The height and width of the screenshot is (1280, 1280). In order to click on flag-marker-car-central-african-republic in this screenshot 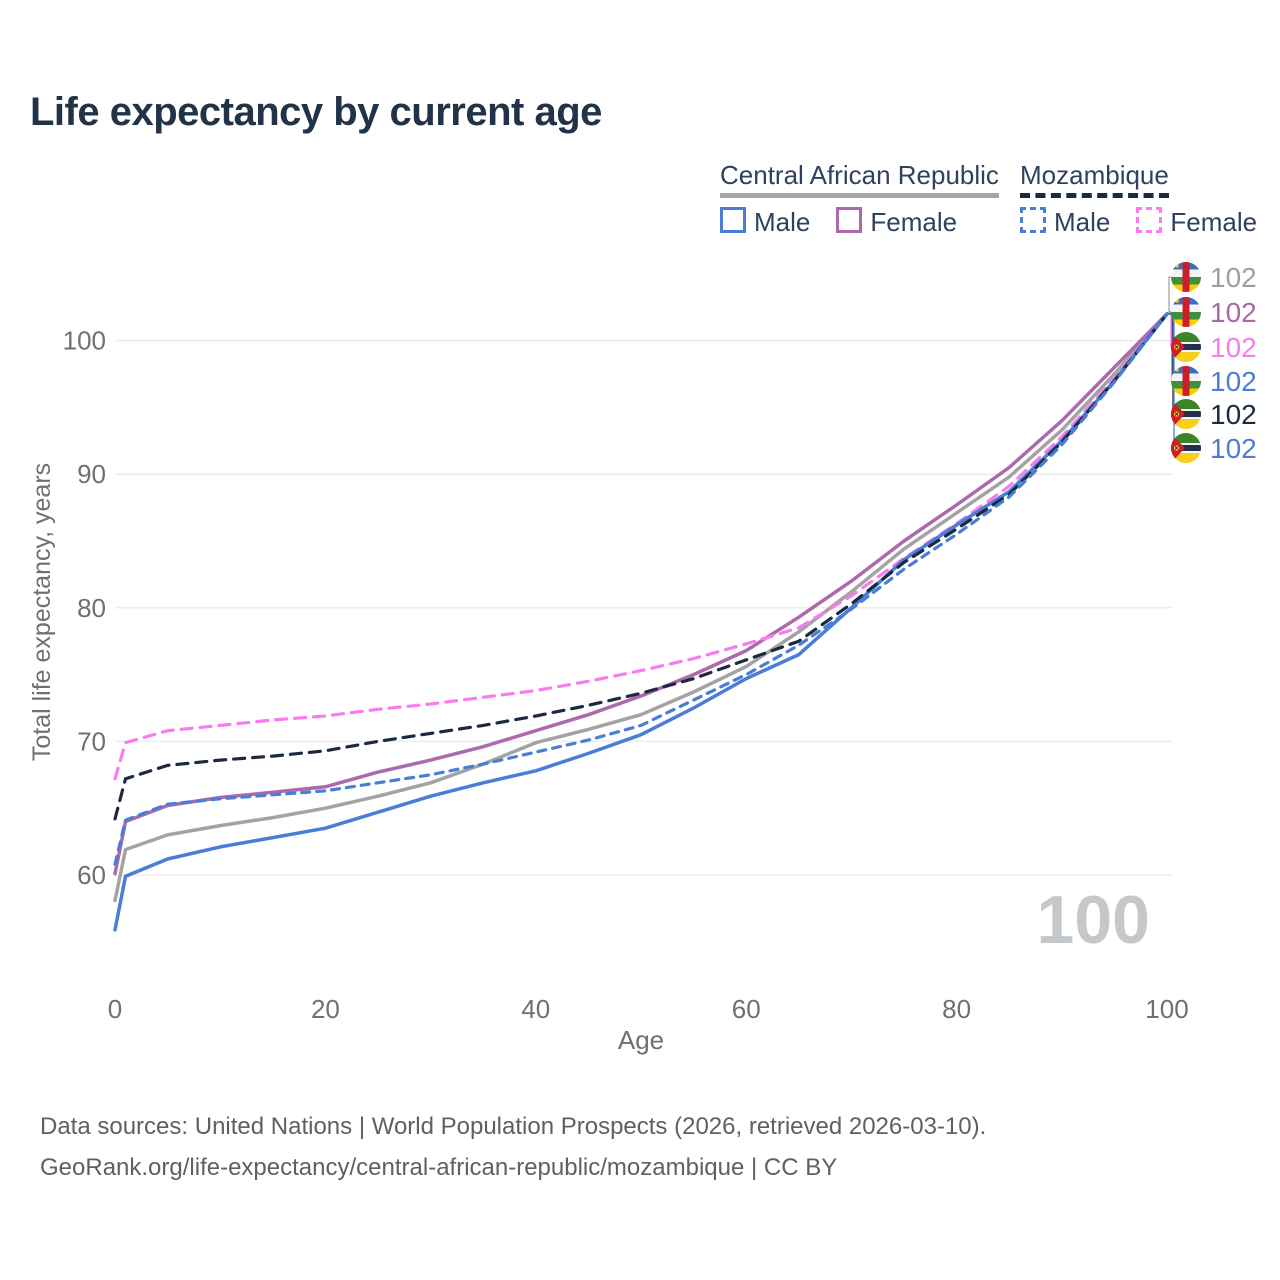, I will do `click(1186, 277)`.